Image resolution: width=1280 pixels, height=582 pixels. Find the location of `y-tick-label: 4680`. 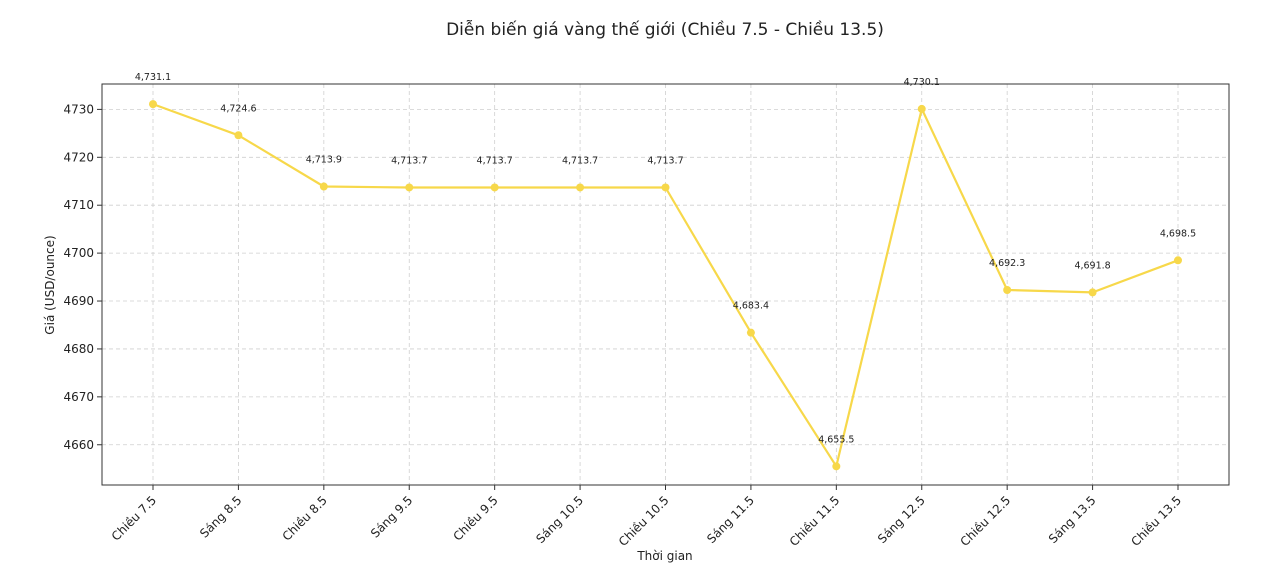

y-tick-label: 4680 is located at coordinates (78, 349).